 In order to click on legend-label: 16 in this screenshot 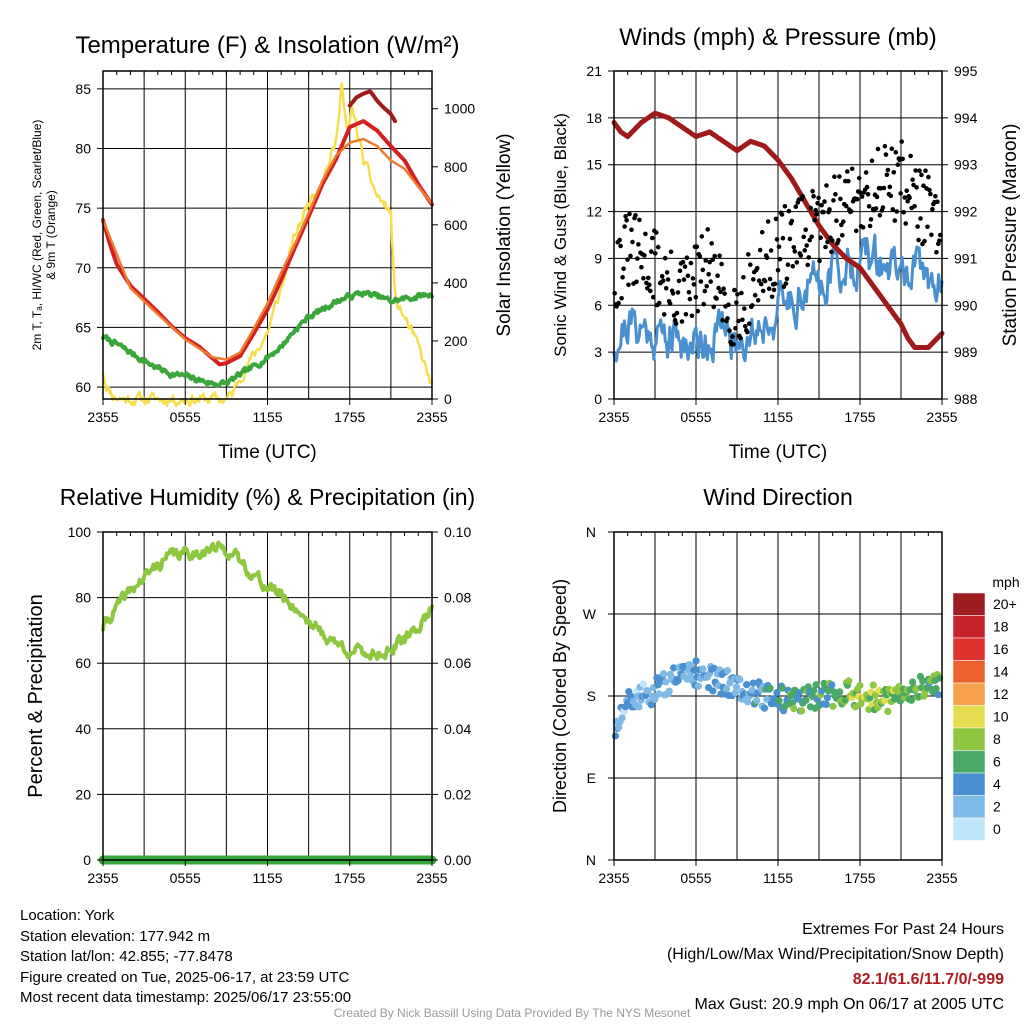, I will do `click(1001, 649)`.